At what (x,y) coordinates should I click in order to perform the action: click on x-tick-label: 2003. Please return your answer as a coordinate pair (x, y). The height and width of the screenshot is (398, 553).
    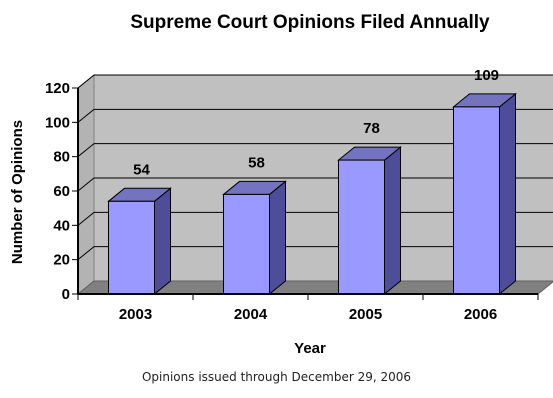
    Looking at the image, I should click on (135, 314).